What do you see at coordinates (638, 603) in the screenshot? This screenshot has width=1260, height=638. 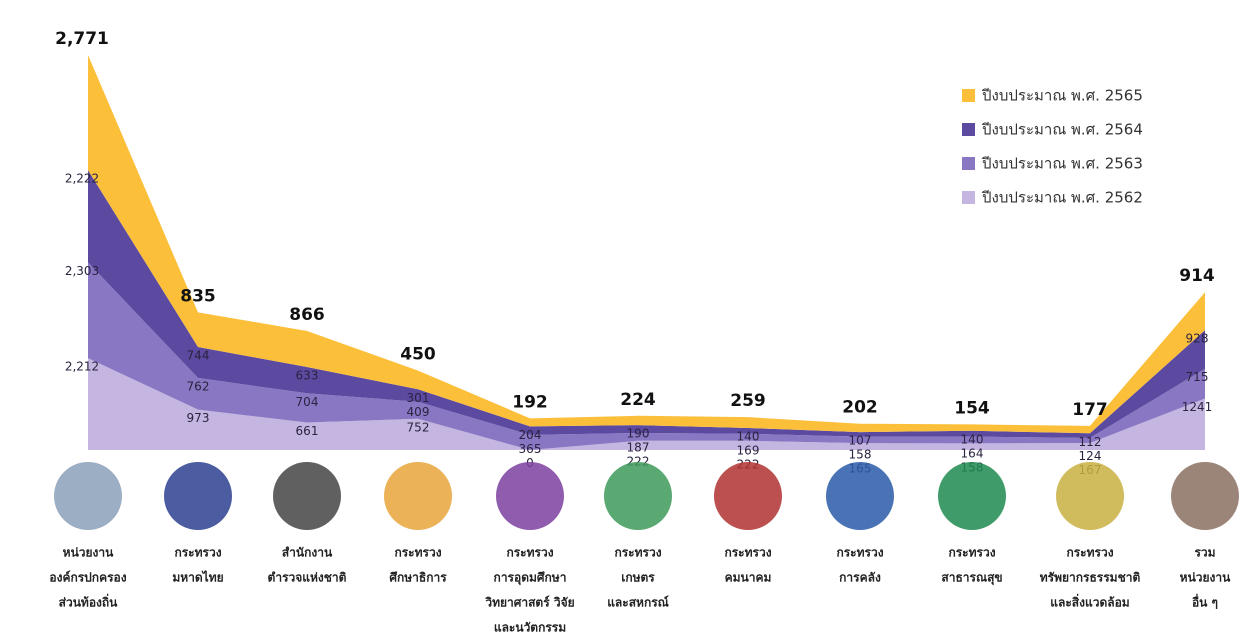 I see `x-tick-label: และสหกรณ์` at bounding box center [638, 603].